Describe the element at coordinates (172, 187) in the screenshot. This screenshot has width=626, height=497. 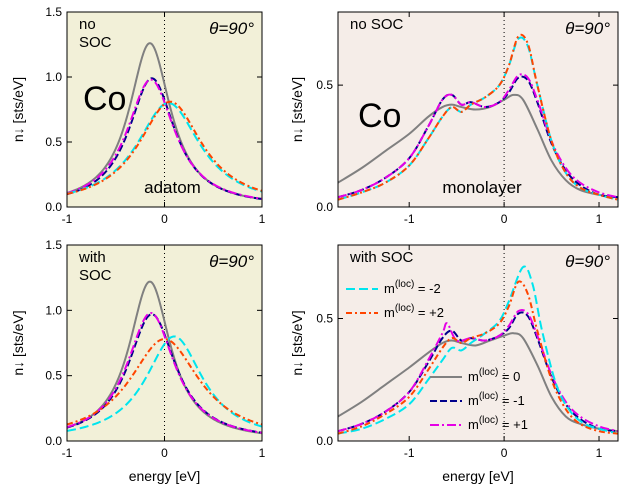
I see `structure-label: adatom` at that location.